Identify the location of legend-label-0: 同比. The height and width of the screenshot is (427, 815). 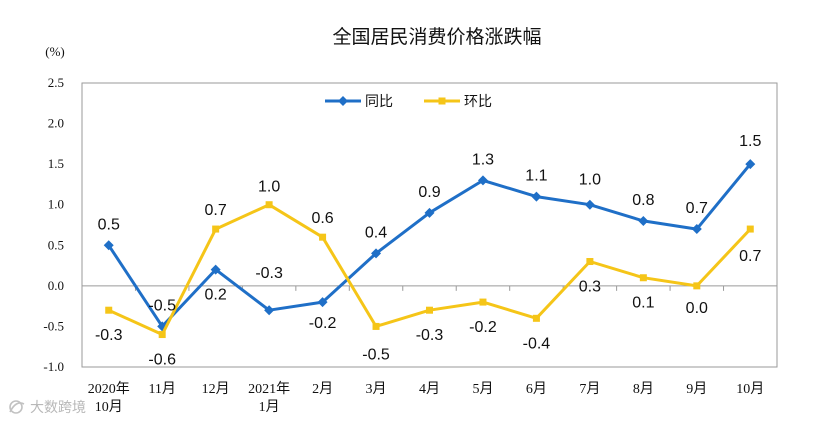
(379, 101).